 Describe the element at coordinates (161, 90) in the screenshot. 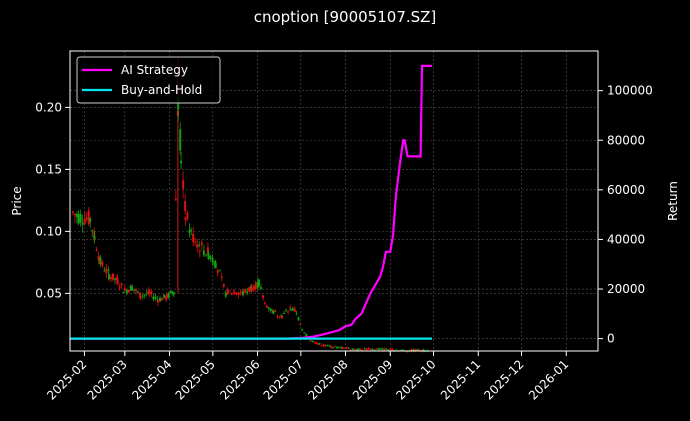

I see `legend-label: Buy-and-Hold` at that location.